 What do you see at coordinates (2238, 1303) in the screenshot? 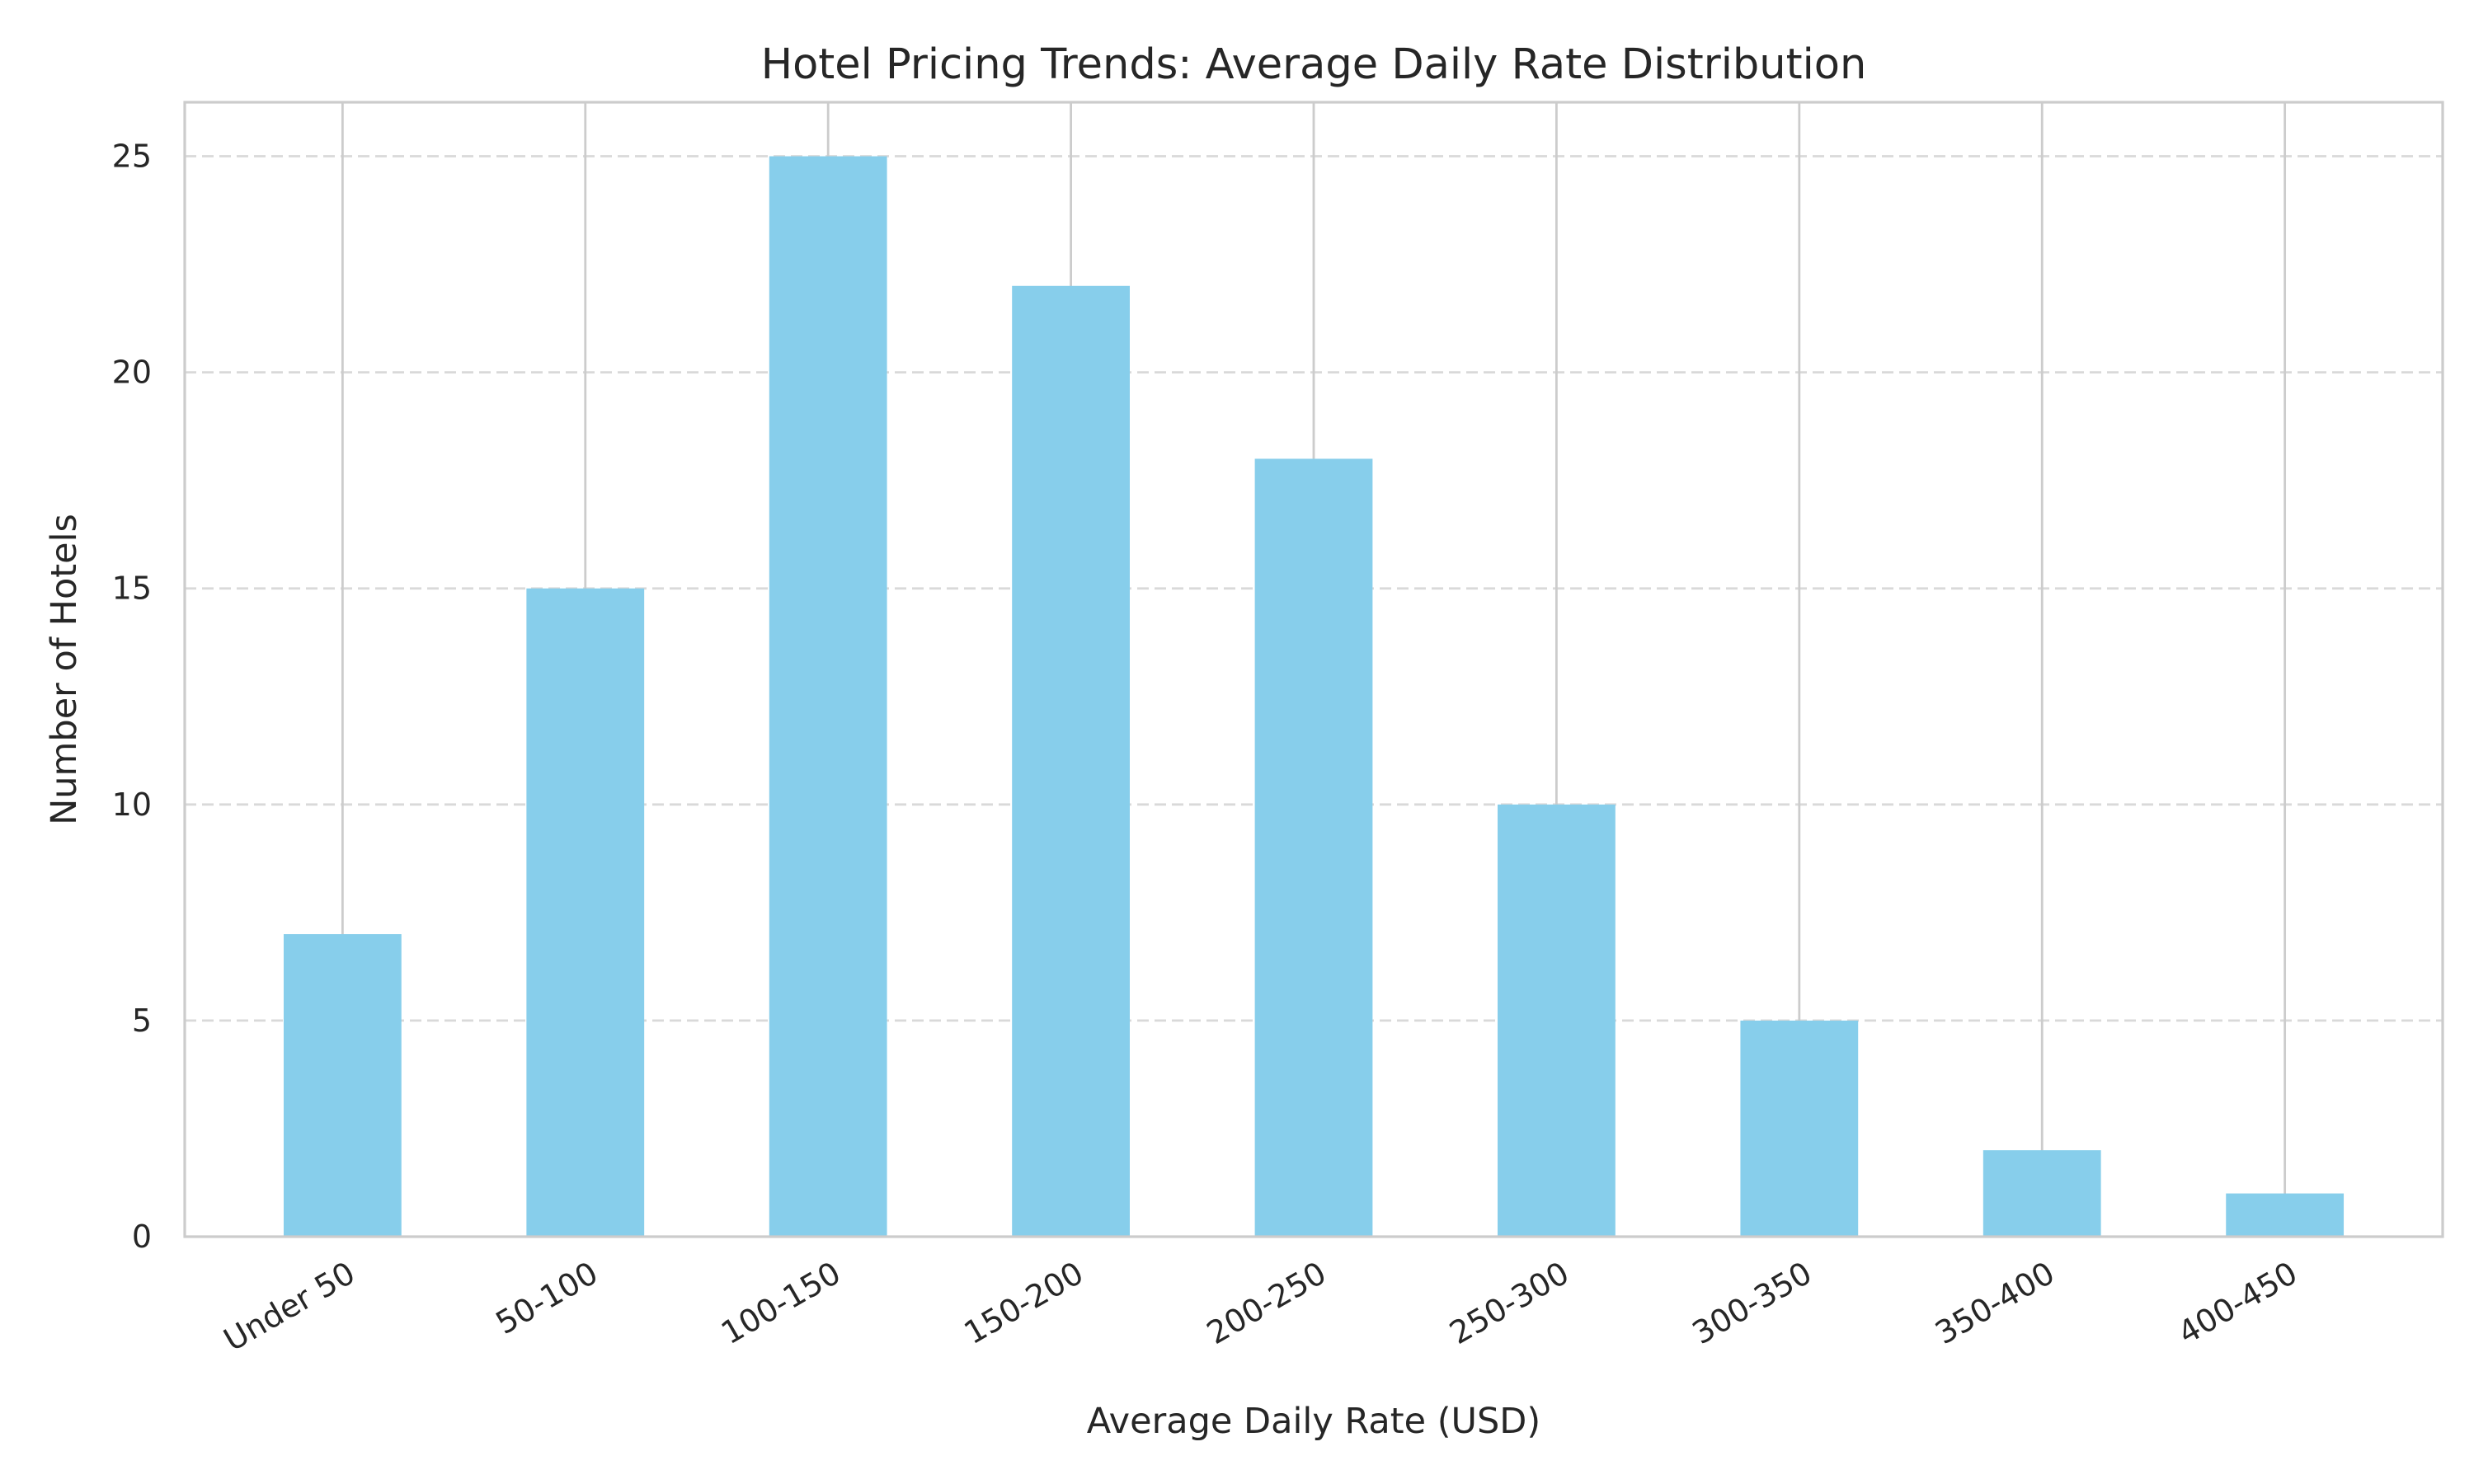
I see `x-tick-label: 400-450` at bounding box center [2238, 1303].